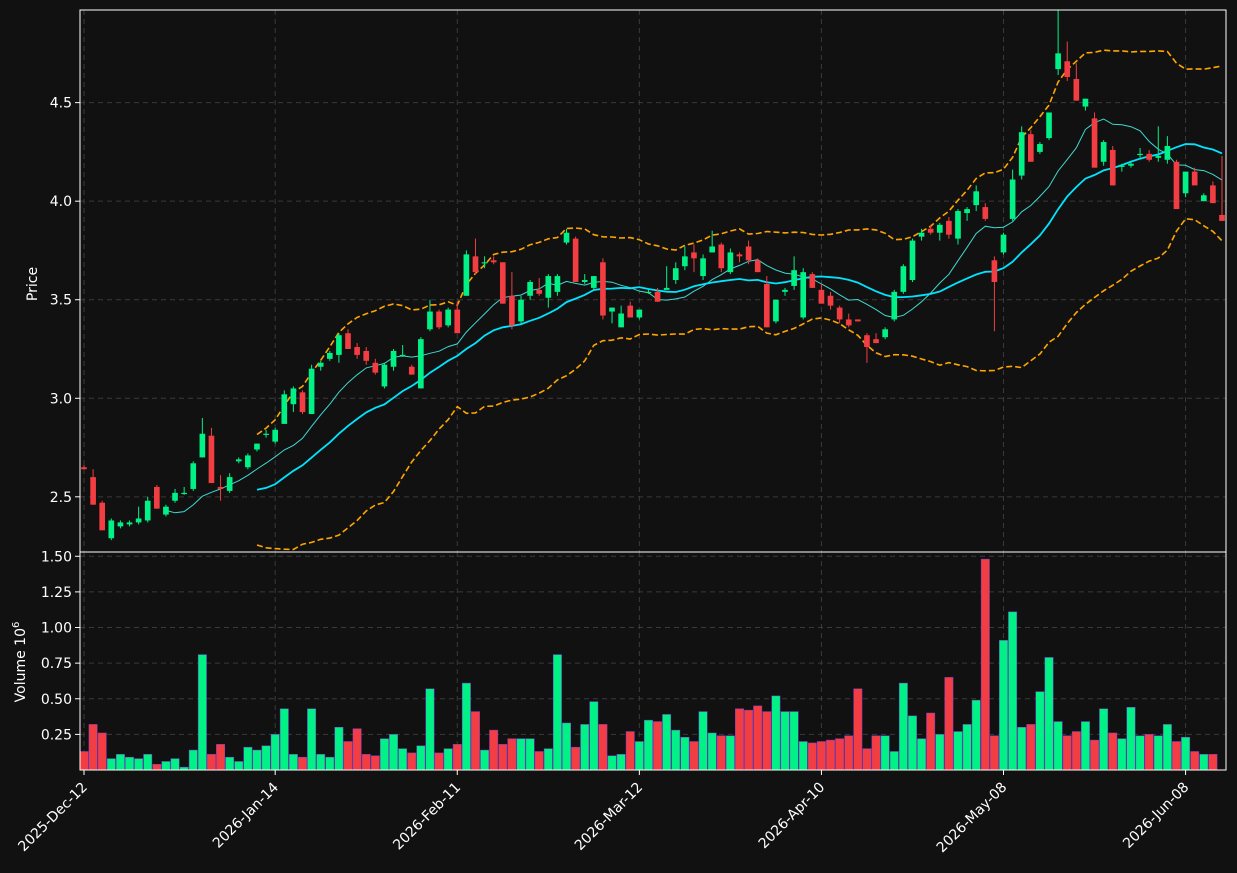 The width and height of the screenshot is (1237, 873). Describe the element at coordinates (61, 202) in the screenshot. I see `price-y-tick-label: 4.0` at that location.